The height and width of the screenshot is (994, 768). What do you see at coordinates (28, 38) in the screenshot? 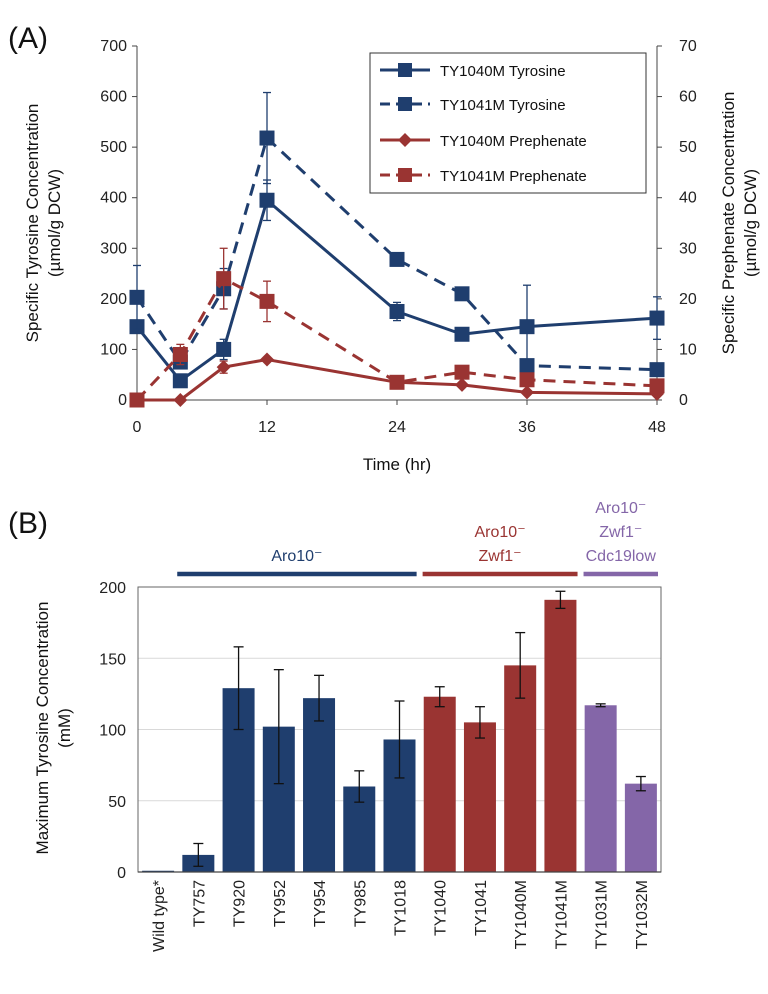
I see `panel-a-label: (A)` at bounding box center [28, 38].